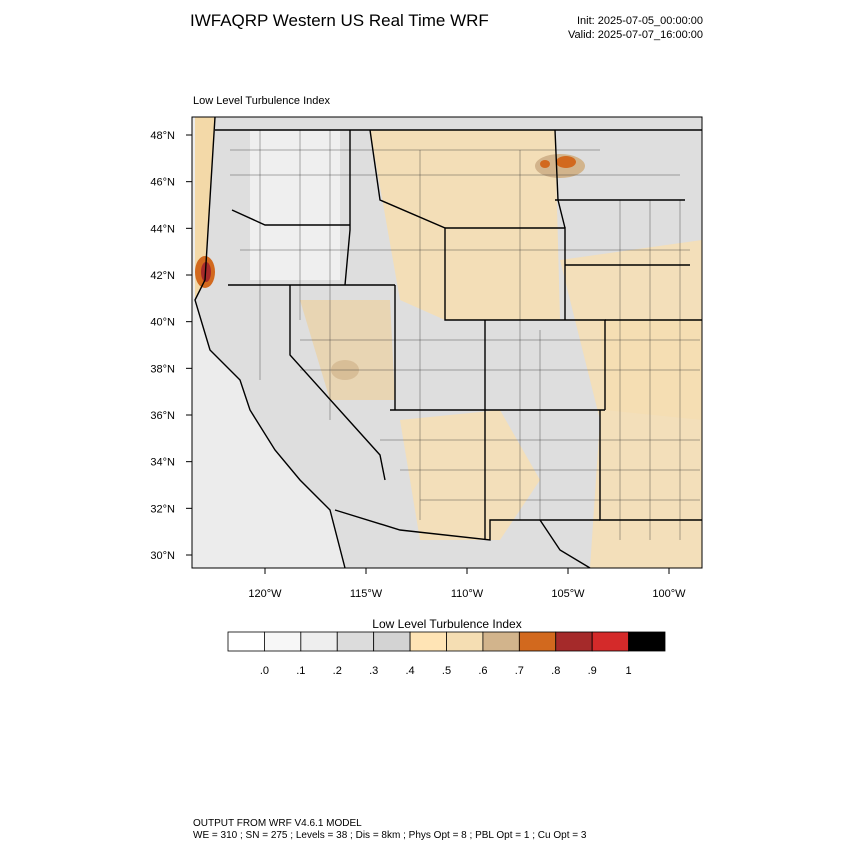 The width and height of the screenshot is (850, 850). What do you see at coordinates (162, 183) in the screenshot?
I see `lat-tick-label: 46°N` at bounding box center [162, 183].